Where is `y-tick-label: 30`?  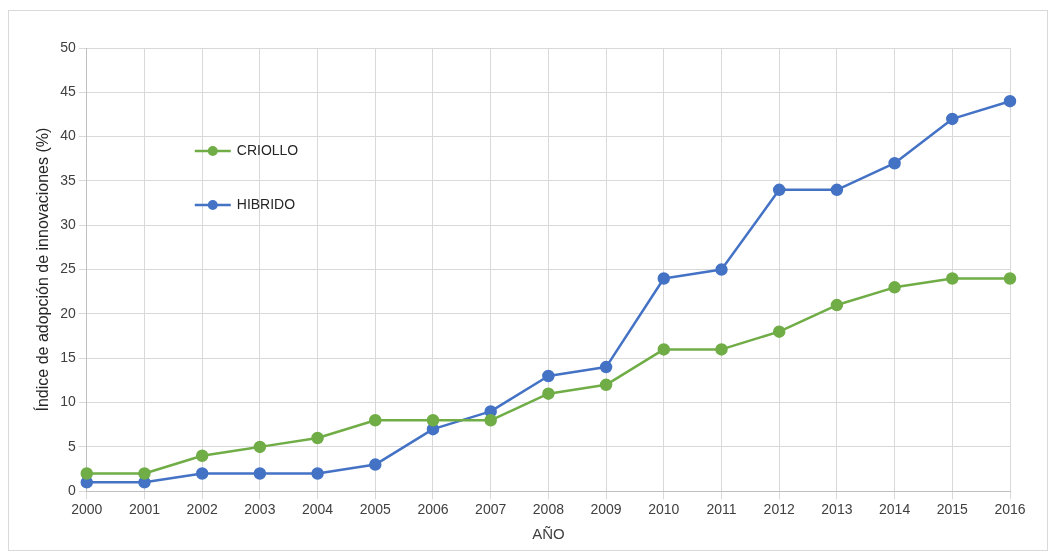
y-tick-label: 30 is located at coordinates (68, 224).